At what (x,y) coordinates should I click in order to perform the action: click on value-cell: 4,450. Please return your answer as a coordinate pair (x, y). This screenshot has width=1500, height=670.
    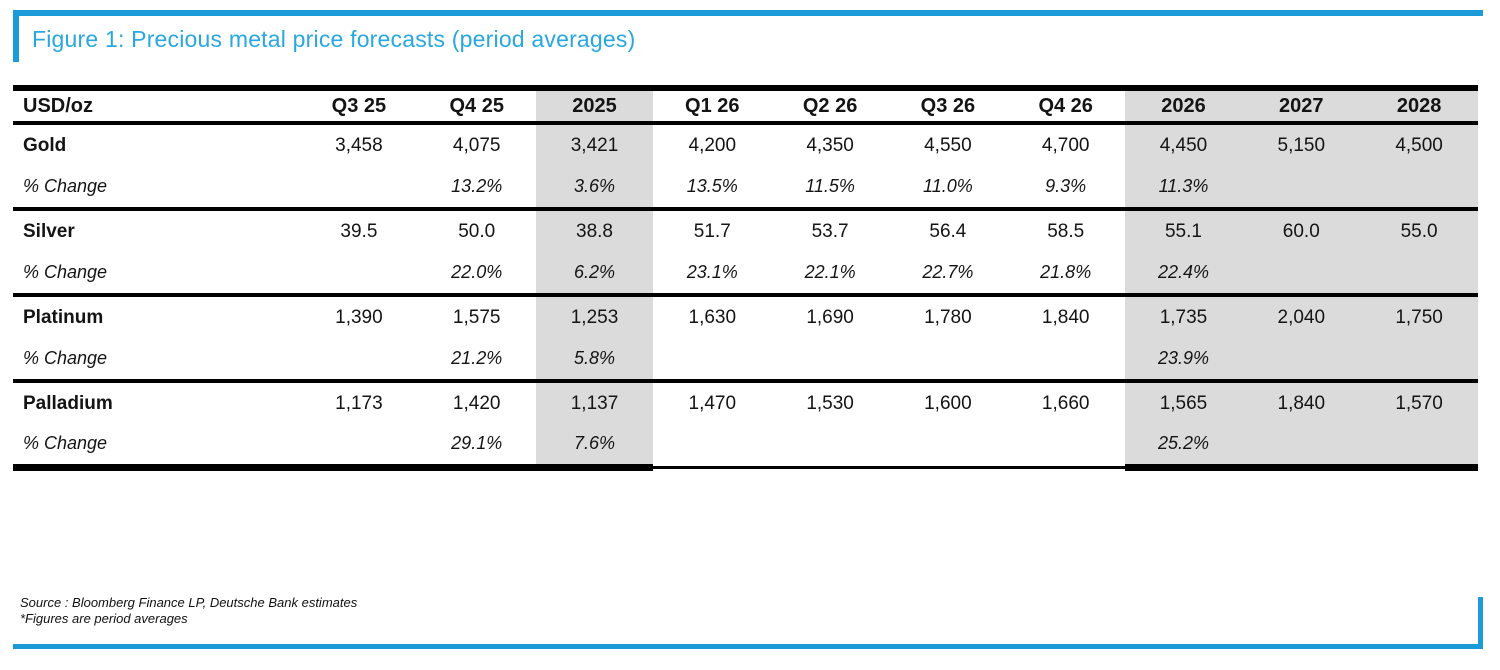
    Looking at the image, I should click on (1183, 144).